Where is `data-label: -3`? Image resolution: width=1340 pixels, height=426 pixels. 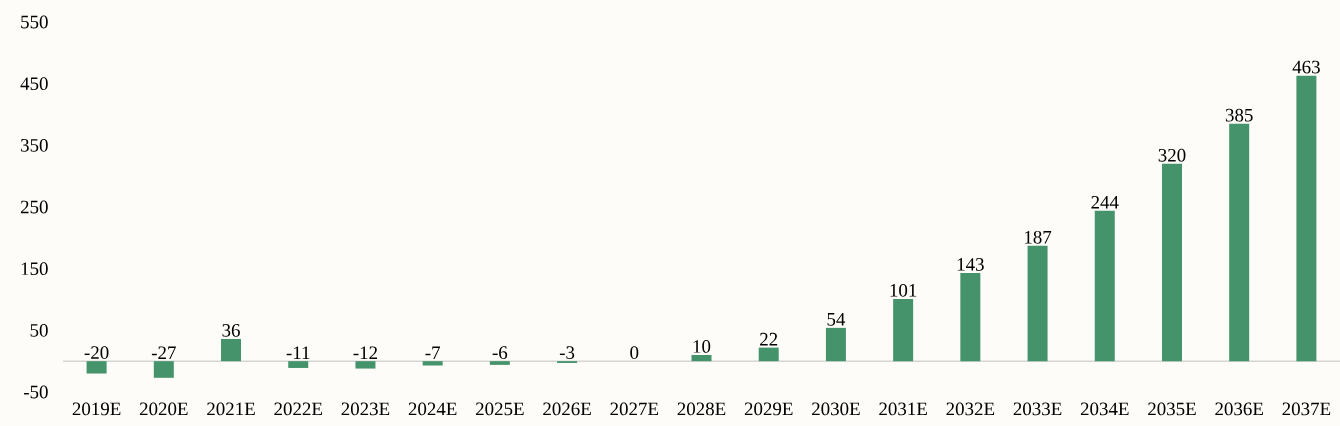
data-label: -3 is located at coordinates (567, 352).